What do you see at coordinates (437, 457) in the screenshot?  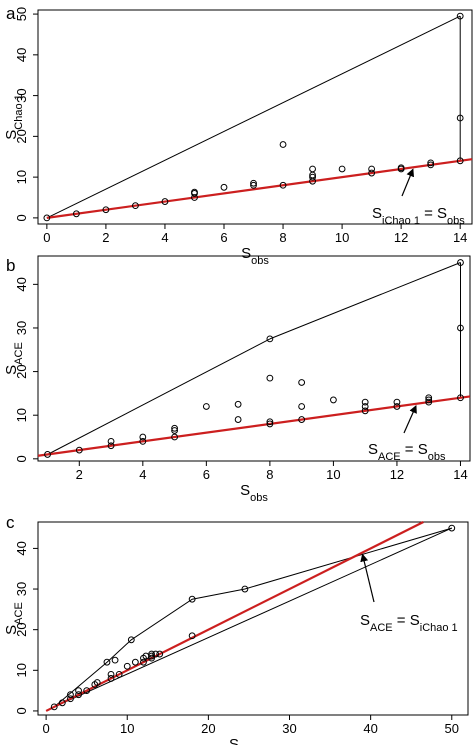 I see `annotation-sub-right: obs` at bounding box center [437, 457].